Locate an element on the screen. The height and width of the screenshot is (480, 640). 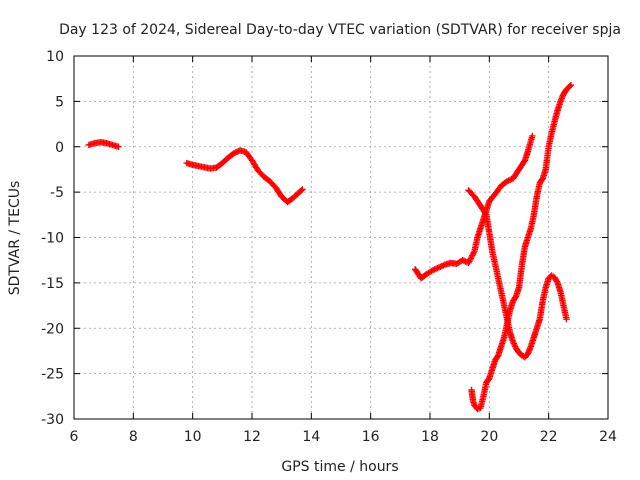
x-axis-label: GPS time / hours is located at coordinates (339, 467).